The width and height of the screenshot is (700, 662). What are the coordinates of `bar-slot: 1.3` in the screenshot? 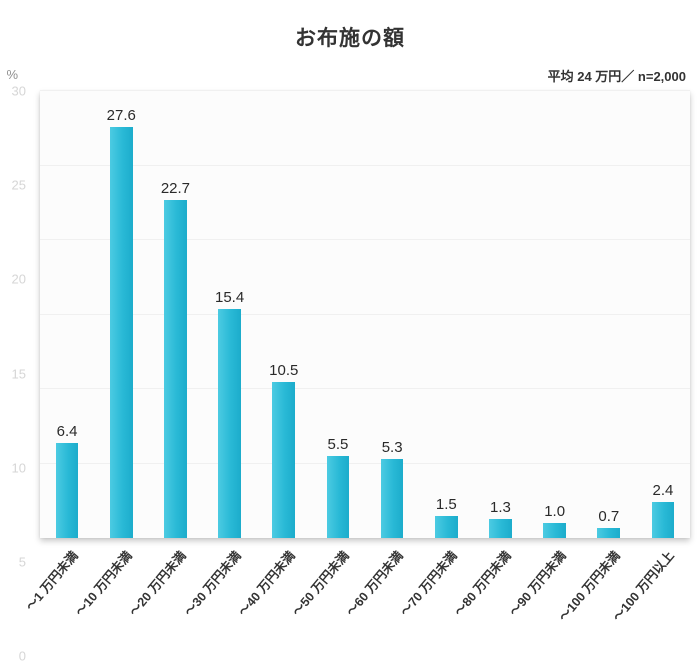 It's located at (500, 314).